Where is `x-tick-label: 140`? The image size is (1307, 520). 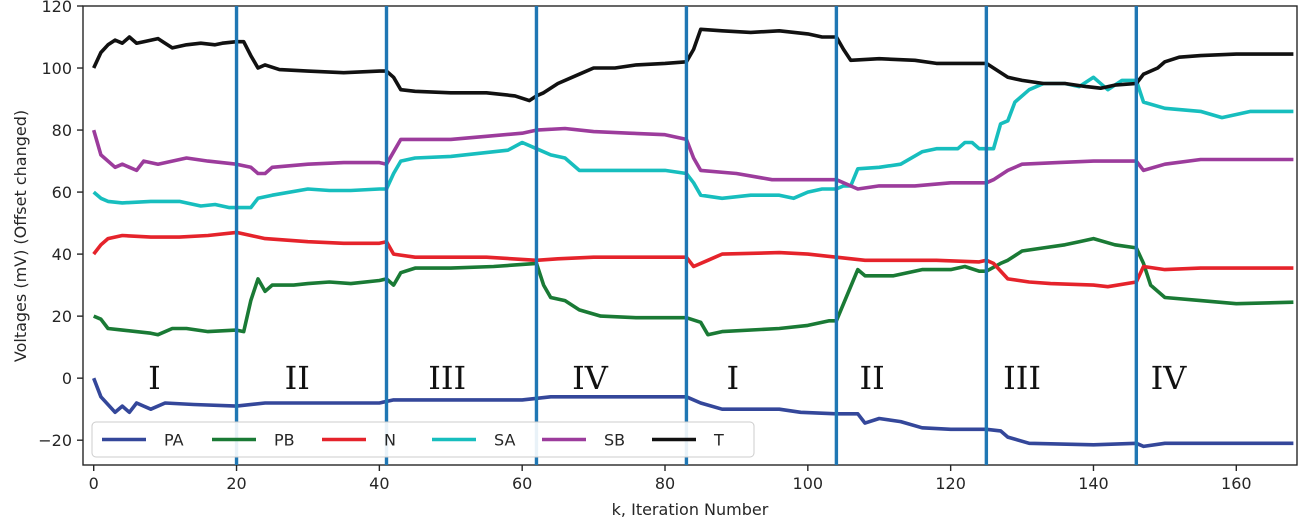
x-tick-label: 140 is located at coordinates (1093, 483).